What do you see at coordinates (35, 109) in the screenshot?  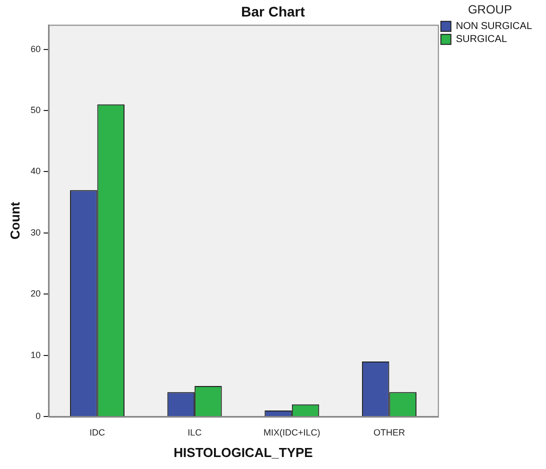 I see `y-tick-label: 50` at bounding box center [35, 109].